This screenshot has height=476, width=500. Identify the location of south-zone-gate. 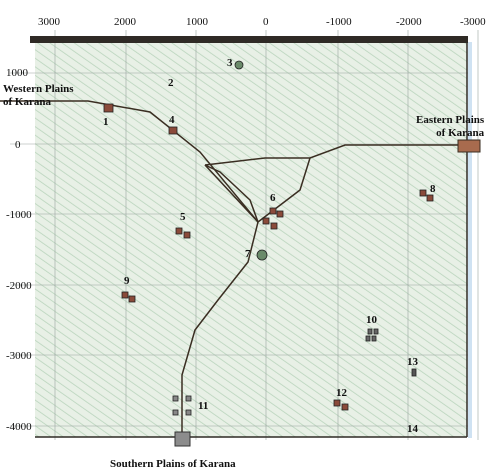
(182, 439).